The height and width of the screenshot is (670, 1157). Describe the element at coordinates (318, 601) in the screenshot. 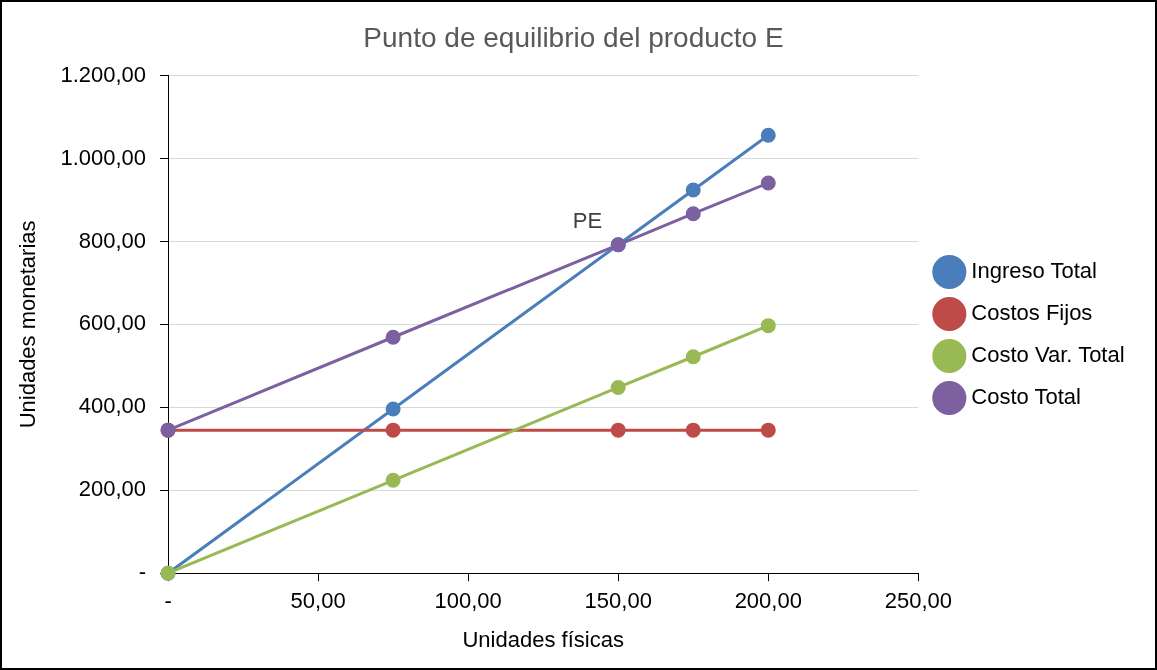

I see `x-tick-label: 50,00` at that location.